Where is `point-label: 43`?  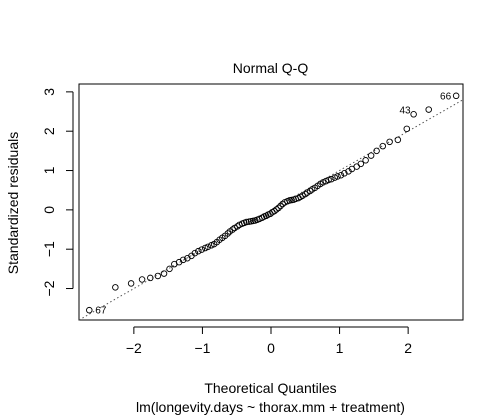 point-label: 43 is located at coordinates (406, 110).